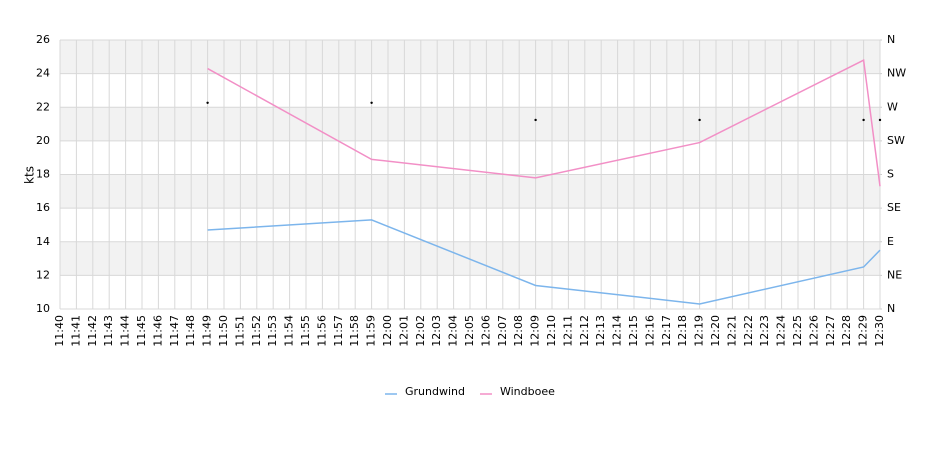 The image size is (940, 450). What do you see at coordinates (890, 241) in the screenshot?
I see `y2-tick-label: E` at bounding box center [890, 241].